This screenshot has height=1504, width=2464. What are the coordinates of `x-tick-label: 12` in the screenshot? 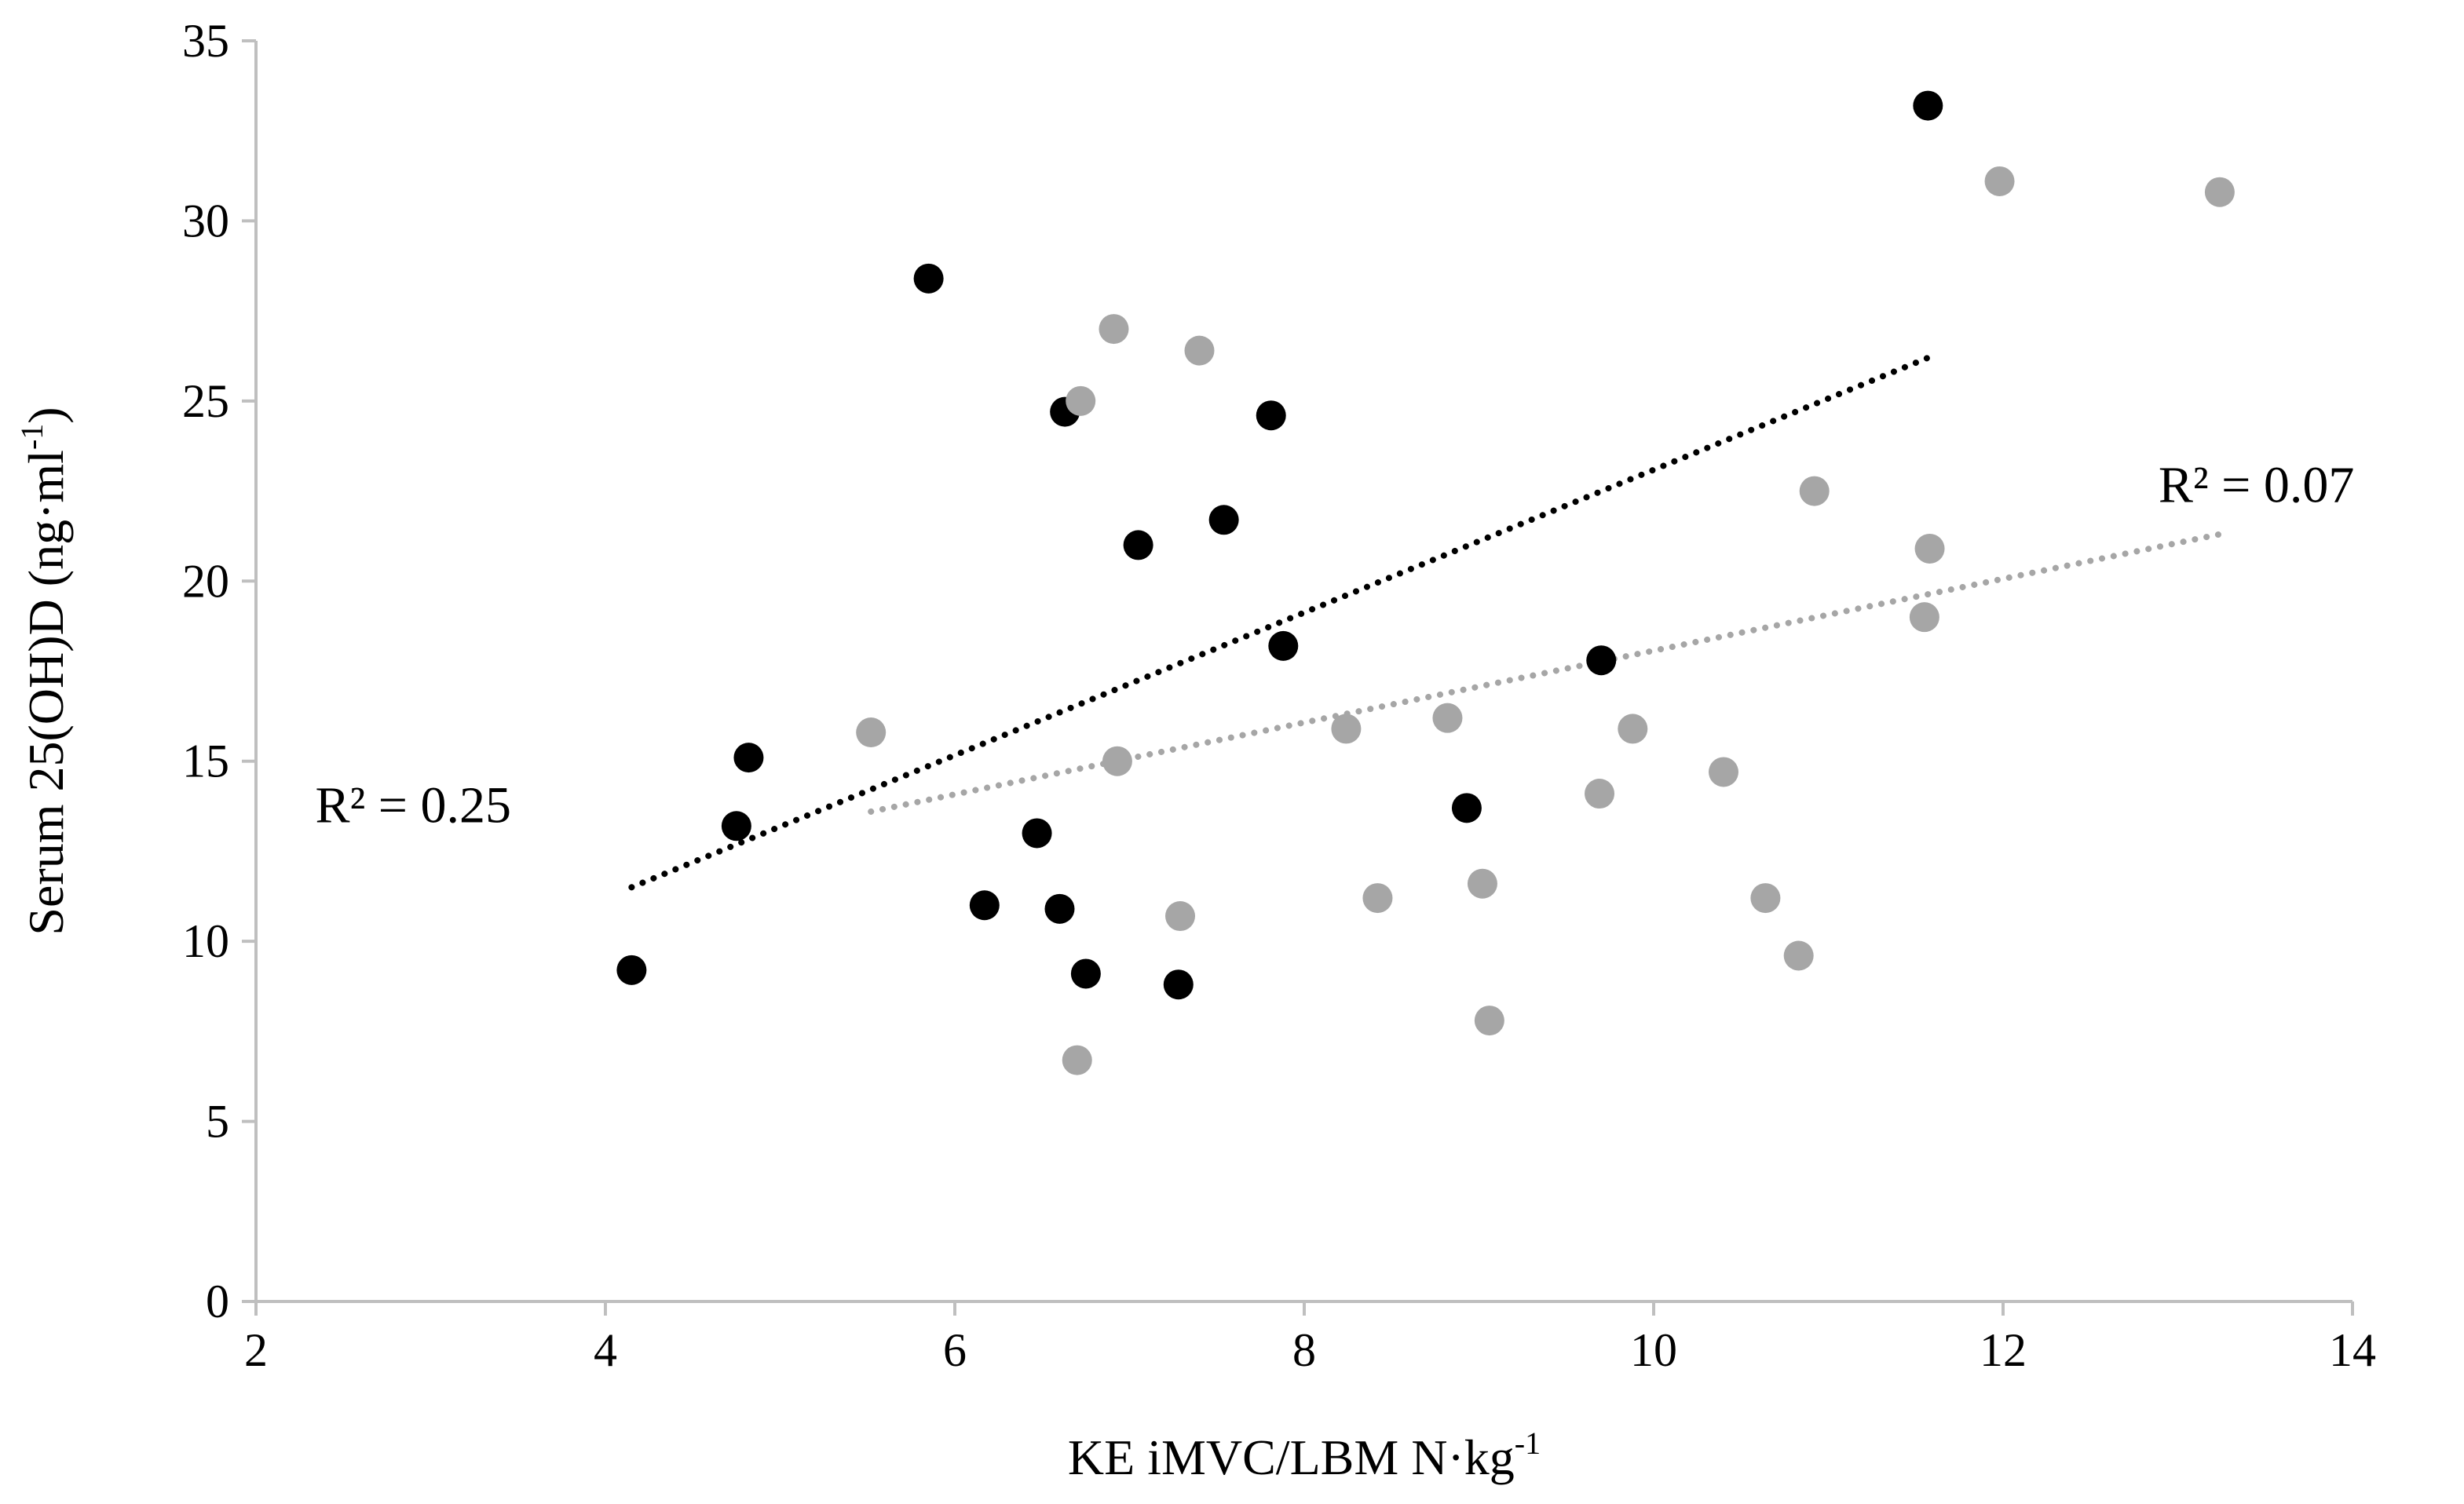 It's located at (2004, 1350).